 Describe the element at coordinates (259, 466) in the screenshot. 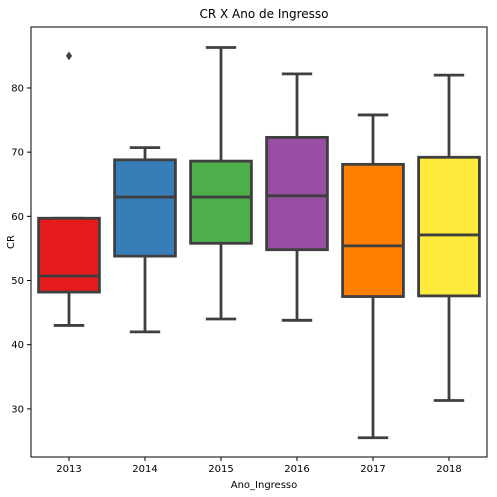

I see `x-axis: 2013 2014 2015 2016 2017 2018` at that location.